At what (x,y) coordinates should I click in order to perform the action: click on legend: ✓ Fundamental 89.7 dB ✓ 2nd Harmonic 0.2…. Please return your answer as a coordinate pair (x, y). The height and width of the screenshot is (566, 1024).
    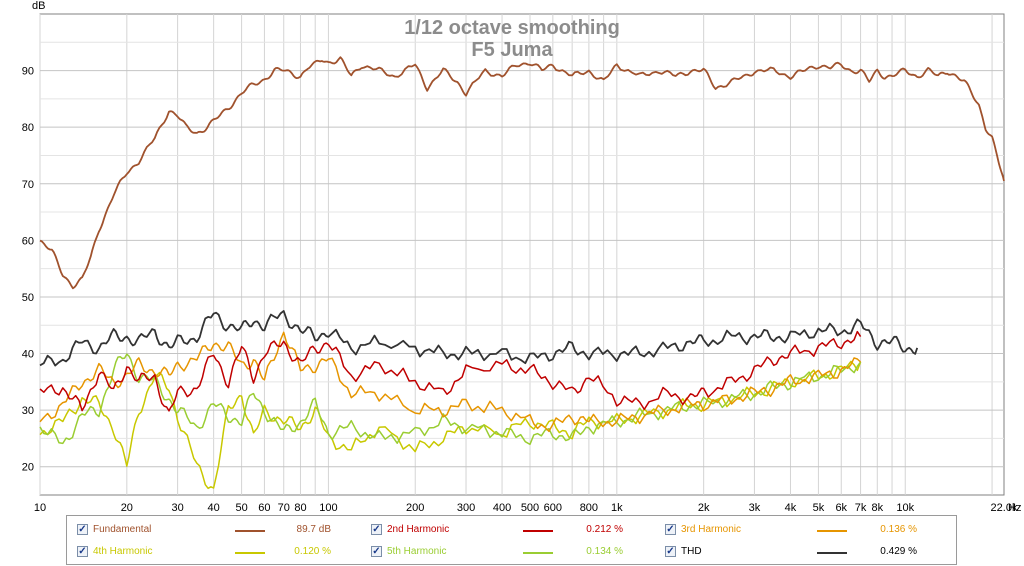
    Looking at the image, I should click on (511, 540).